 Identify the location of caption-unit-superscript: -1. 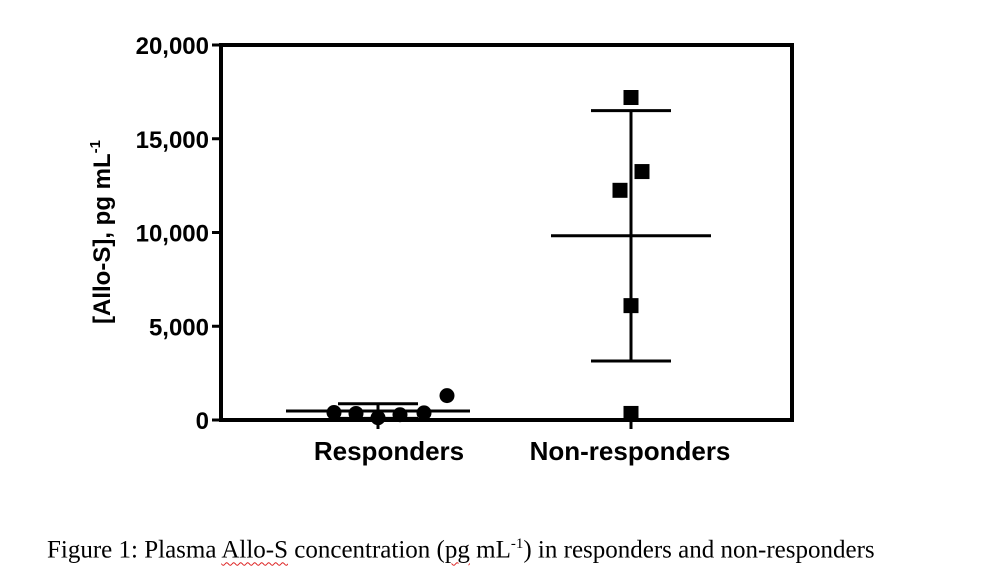
(517, 544).